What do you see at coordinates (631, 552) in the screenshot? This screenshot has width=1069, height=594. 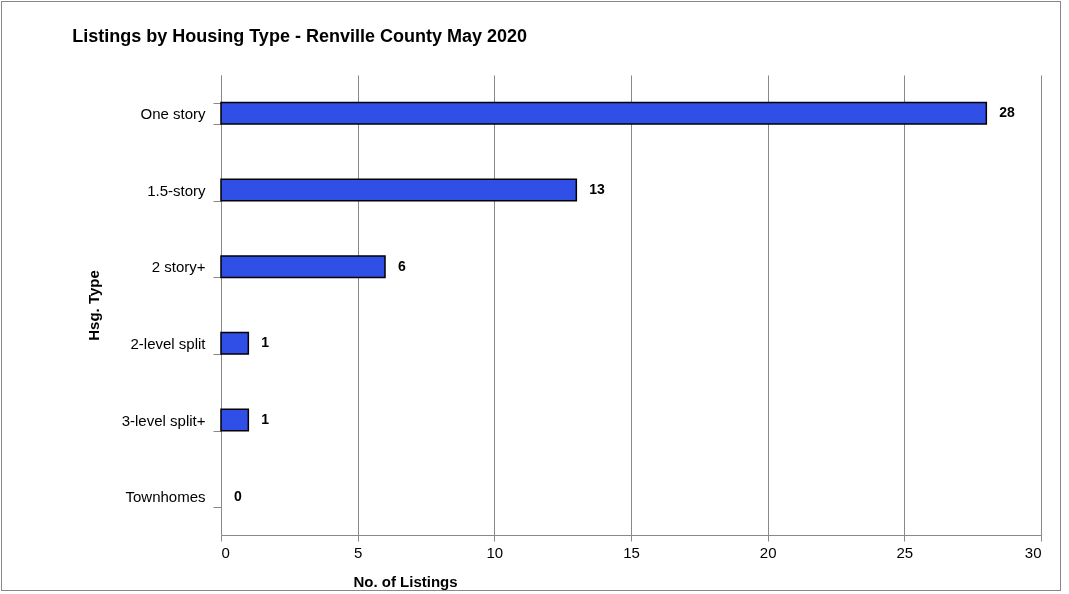 I see `x-tick-label: 15` at bounding box center [631, 552].